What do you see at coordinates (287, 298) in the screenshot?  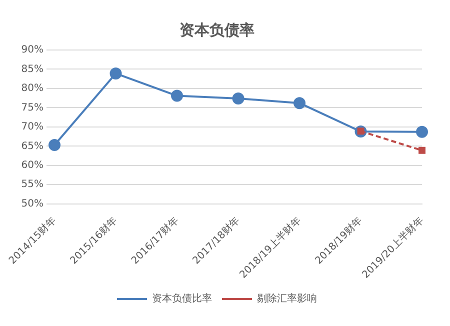 I see `legend-label: 剔除汇率影响` at bounding box center [287, 298].